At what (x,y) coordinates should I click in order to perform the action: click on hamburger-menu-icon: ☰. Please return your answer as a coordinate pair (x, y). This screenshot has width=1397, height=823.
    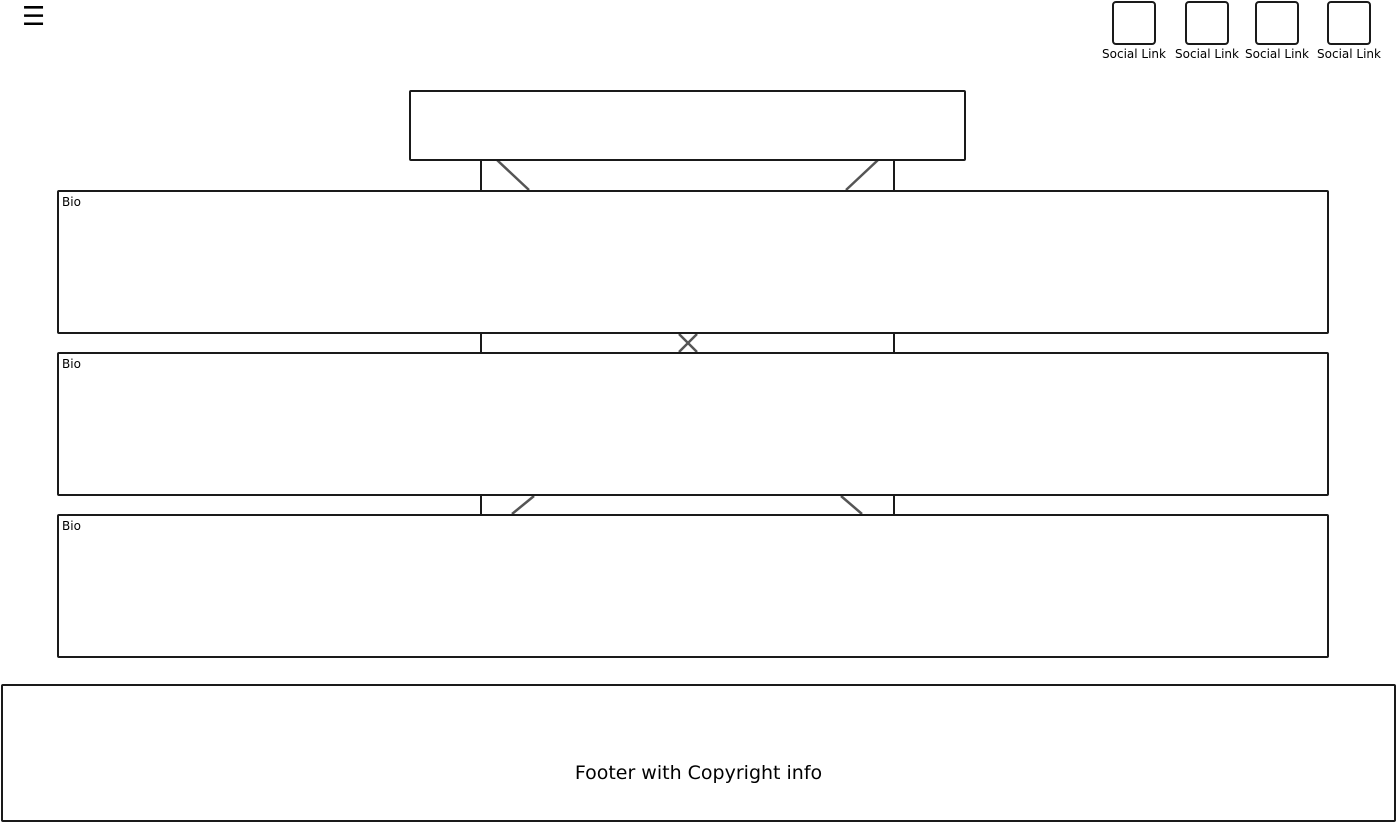
    Looking at the image, I should click on (34, 17).